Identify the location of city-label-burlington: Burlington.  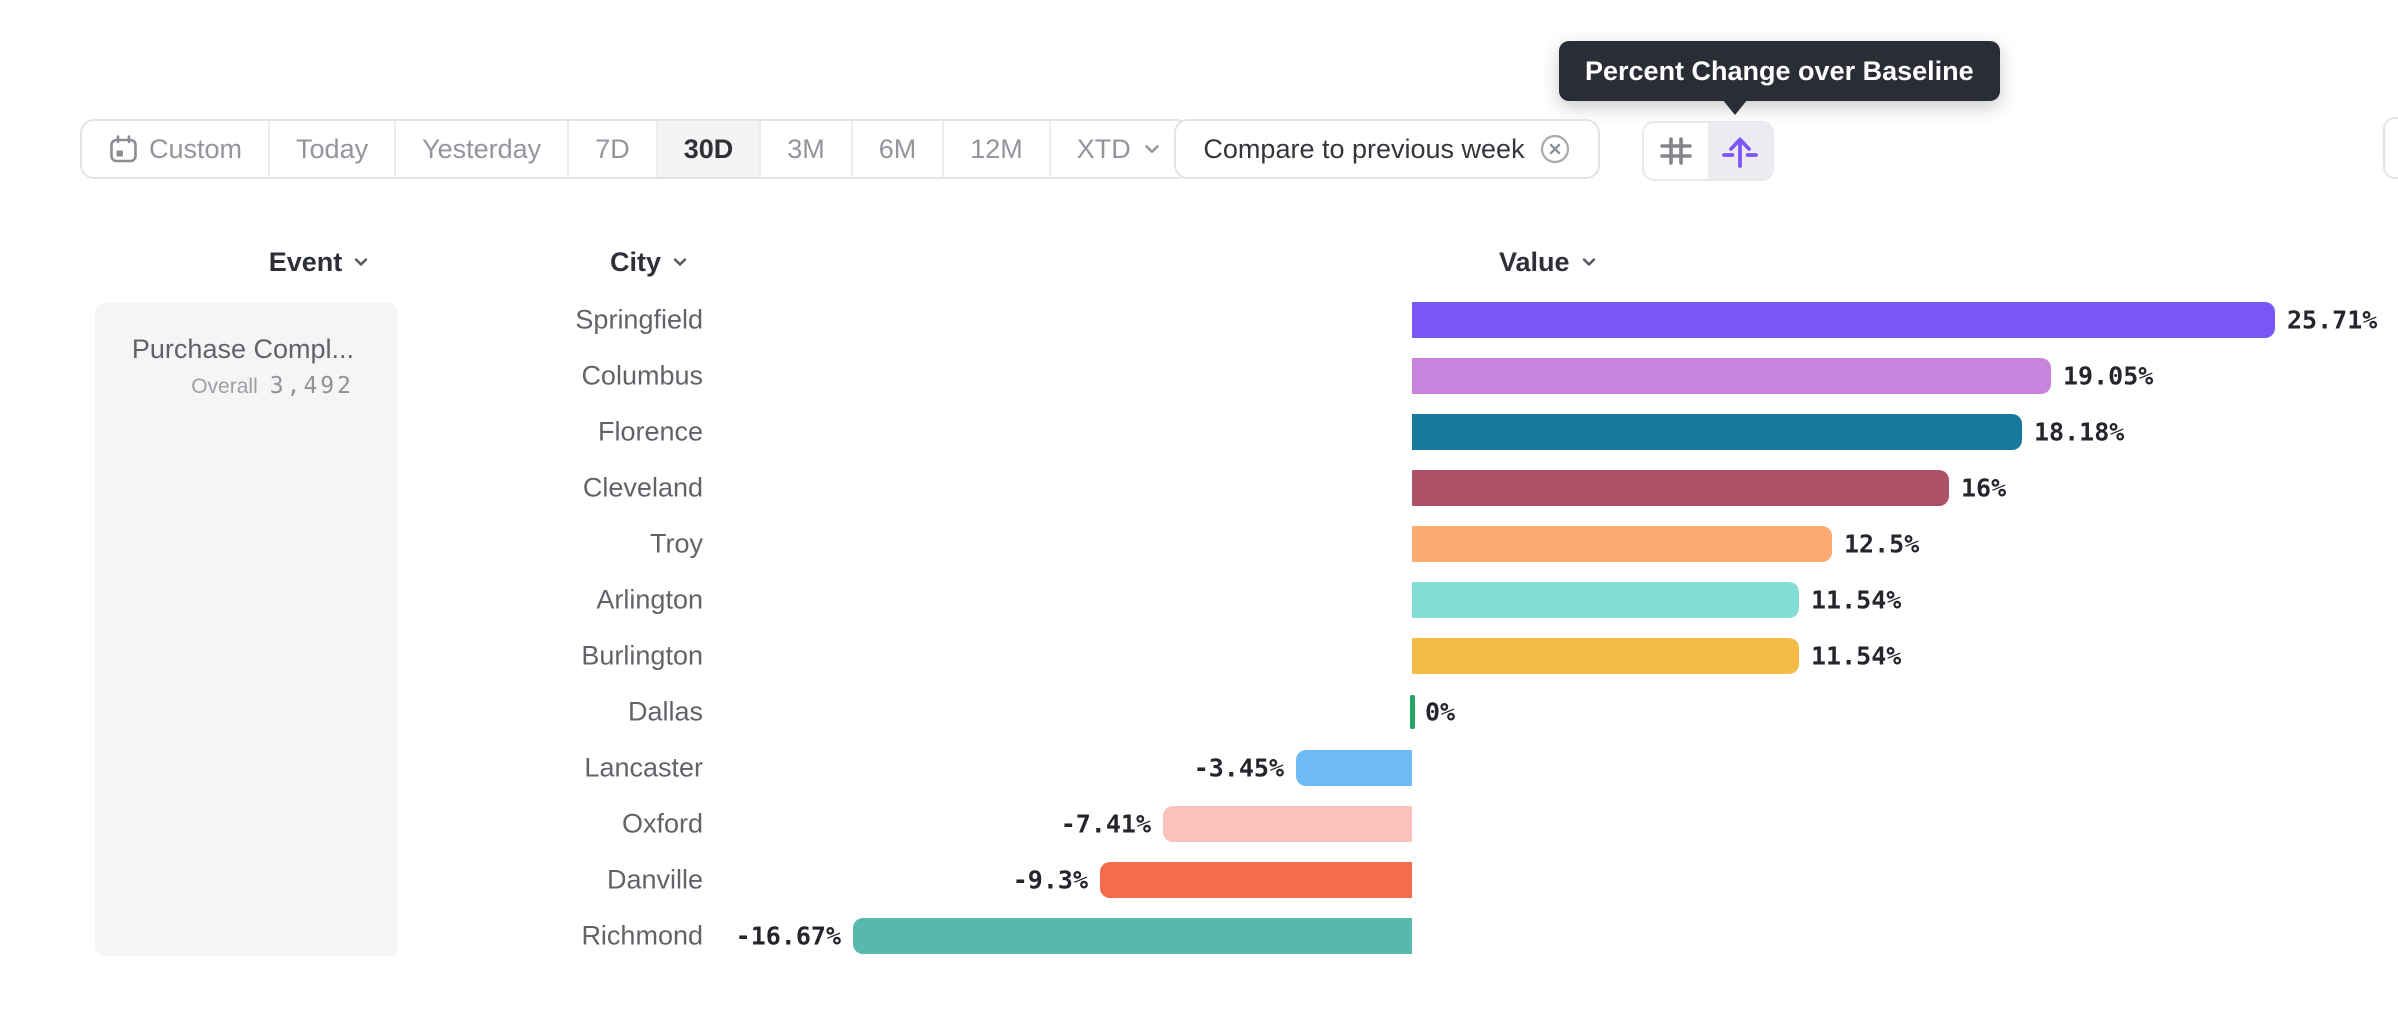
(642, 655).